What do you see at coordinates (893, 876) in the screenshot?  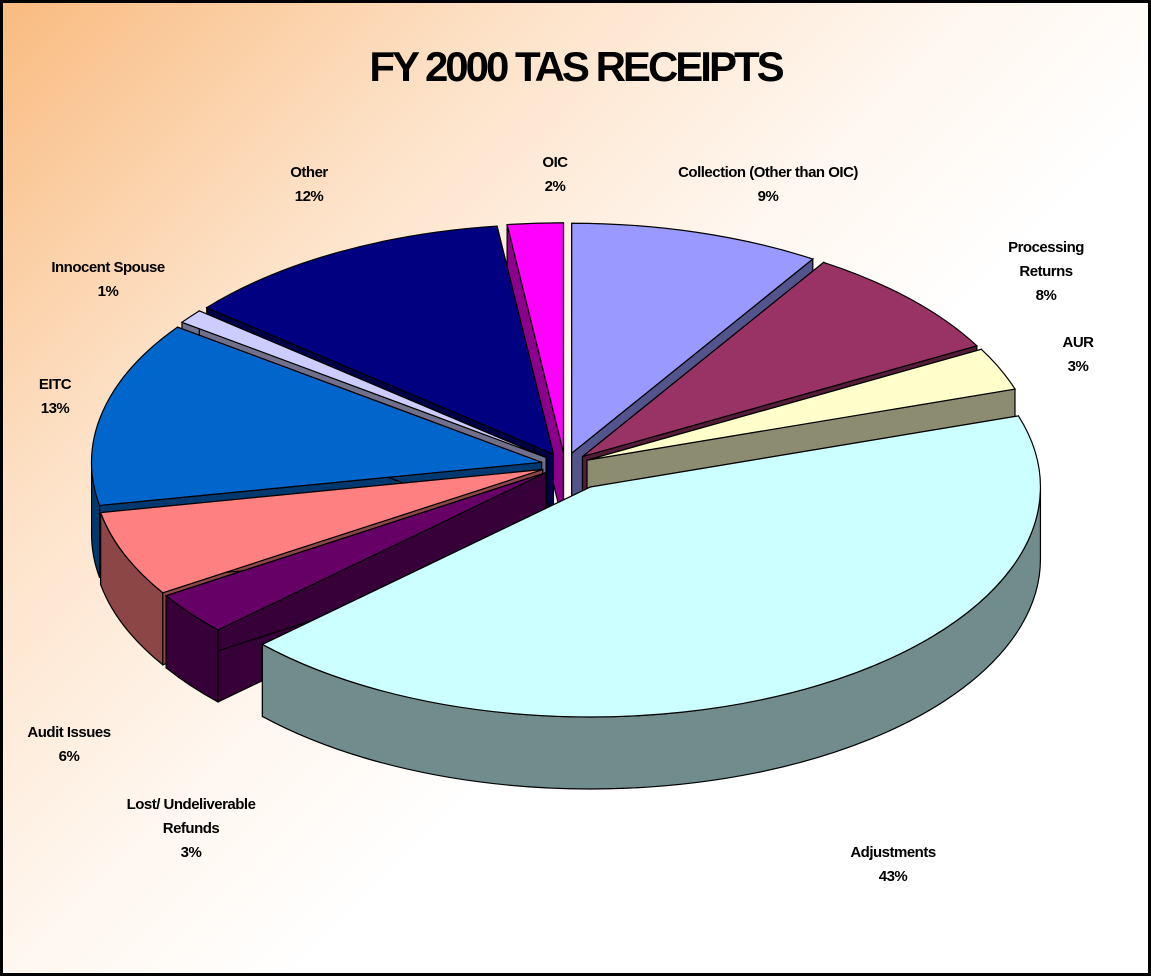 I see `slice-value-label: 43%` at bounding box center [893, 876].